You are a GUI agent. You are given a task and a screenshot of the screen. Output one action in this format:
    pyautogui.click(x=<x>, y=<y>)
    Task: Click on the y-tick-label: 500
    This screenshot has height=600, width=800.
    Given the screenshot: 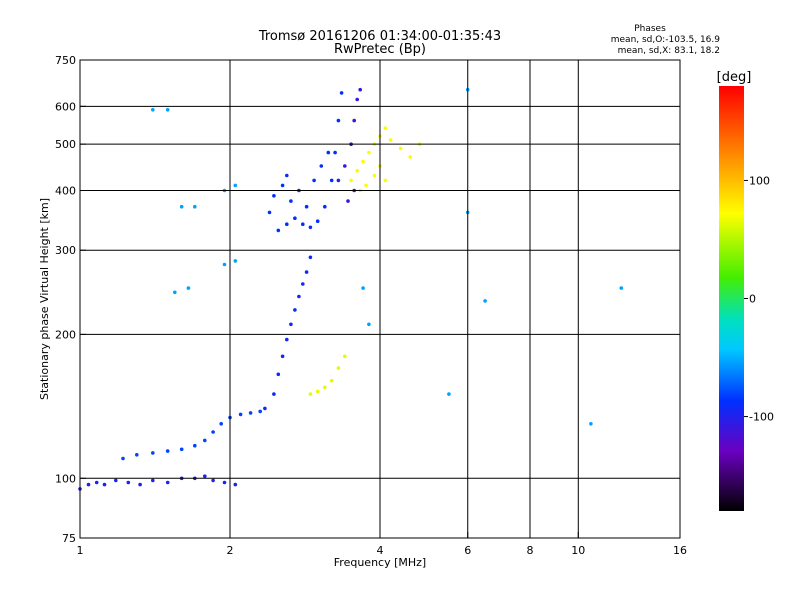 What is the action you would take?
    pyautogui.click(x=65, y=144)
    